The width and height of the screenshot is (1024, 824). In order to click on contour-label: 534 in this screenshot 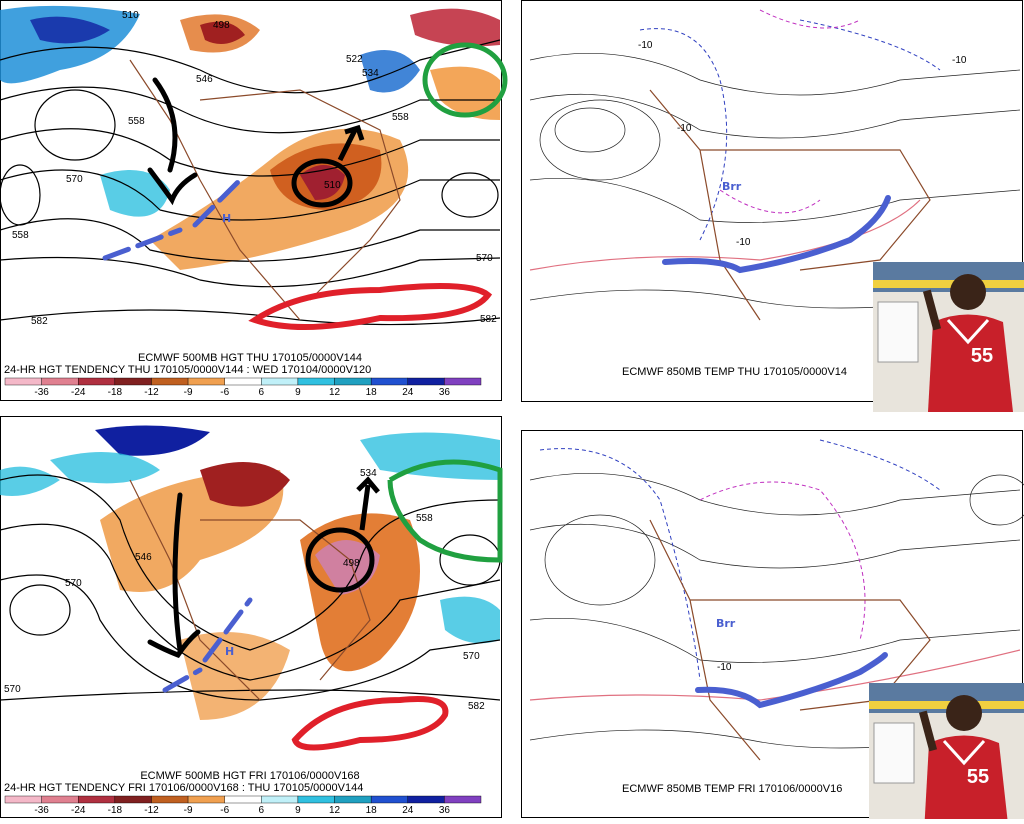, I will do `click(370, 73)`.